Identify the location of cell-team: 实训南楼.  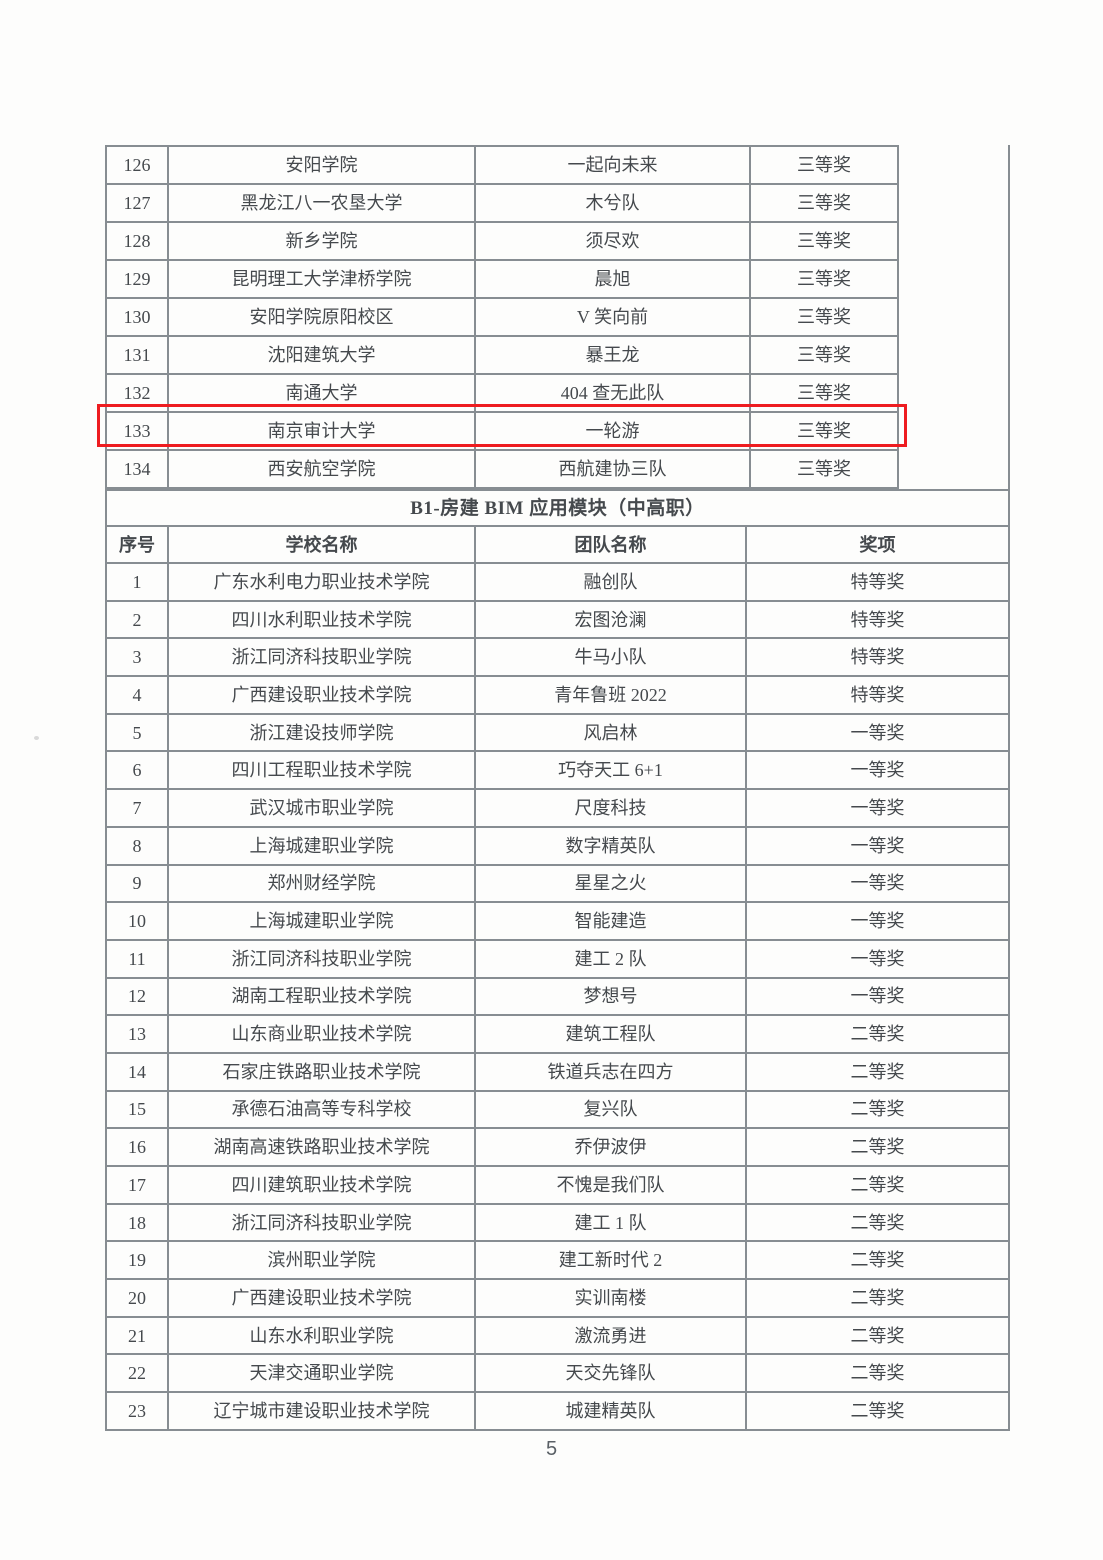
(611, 1299).